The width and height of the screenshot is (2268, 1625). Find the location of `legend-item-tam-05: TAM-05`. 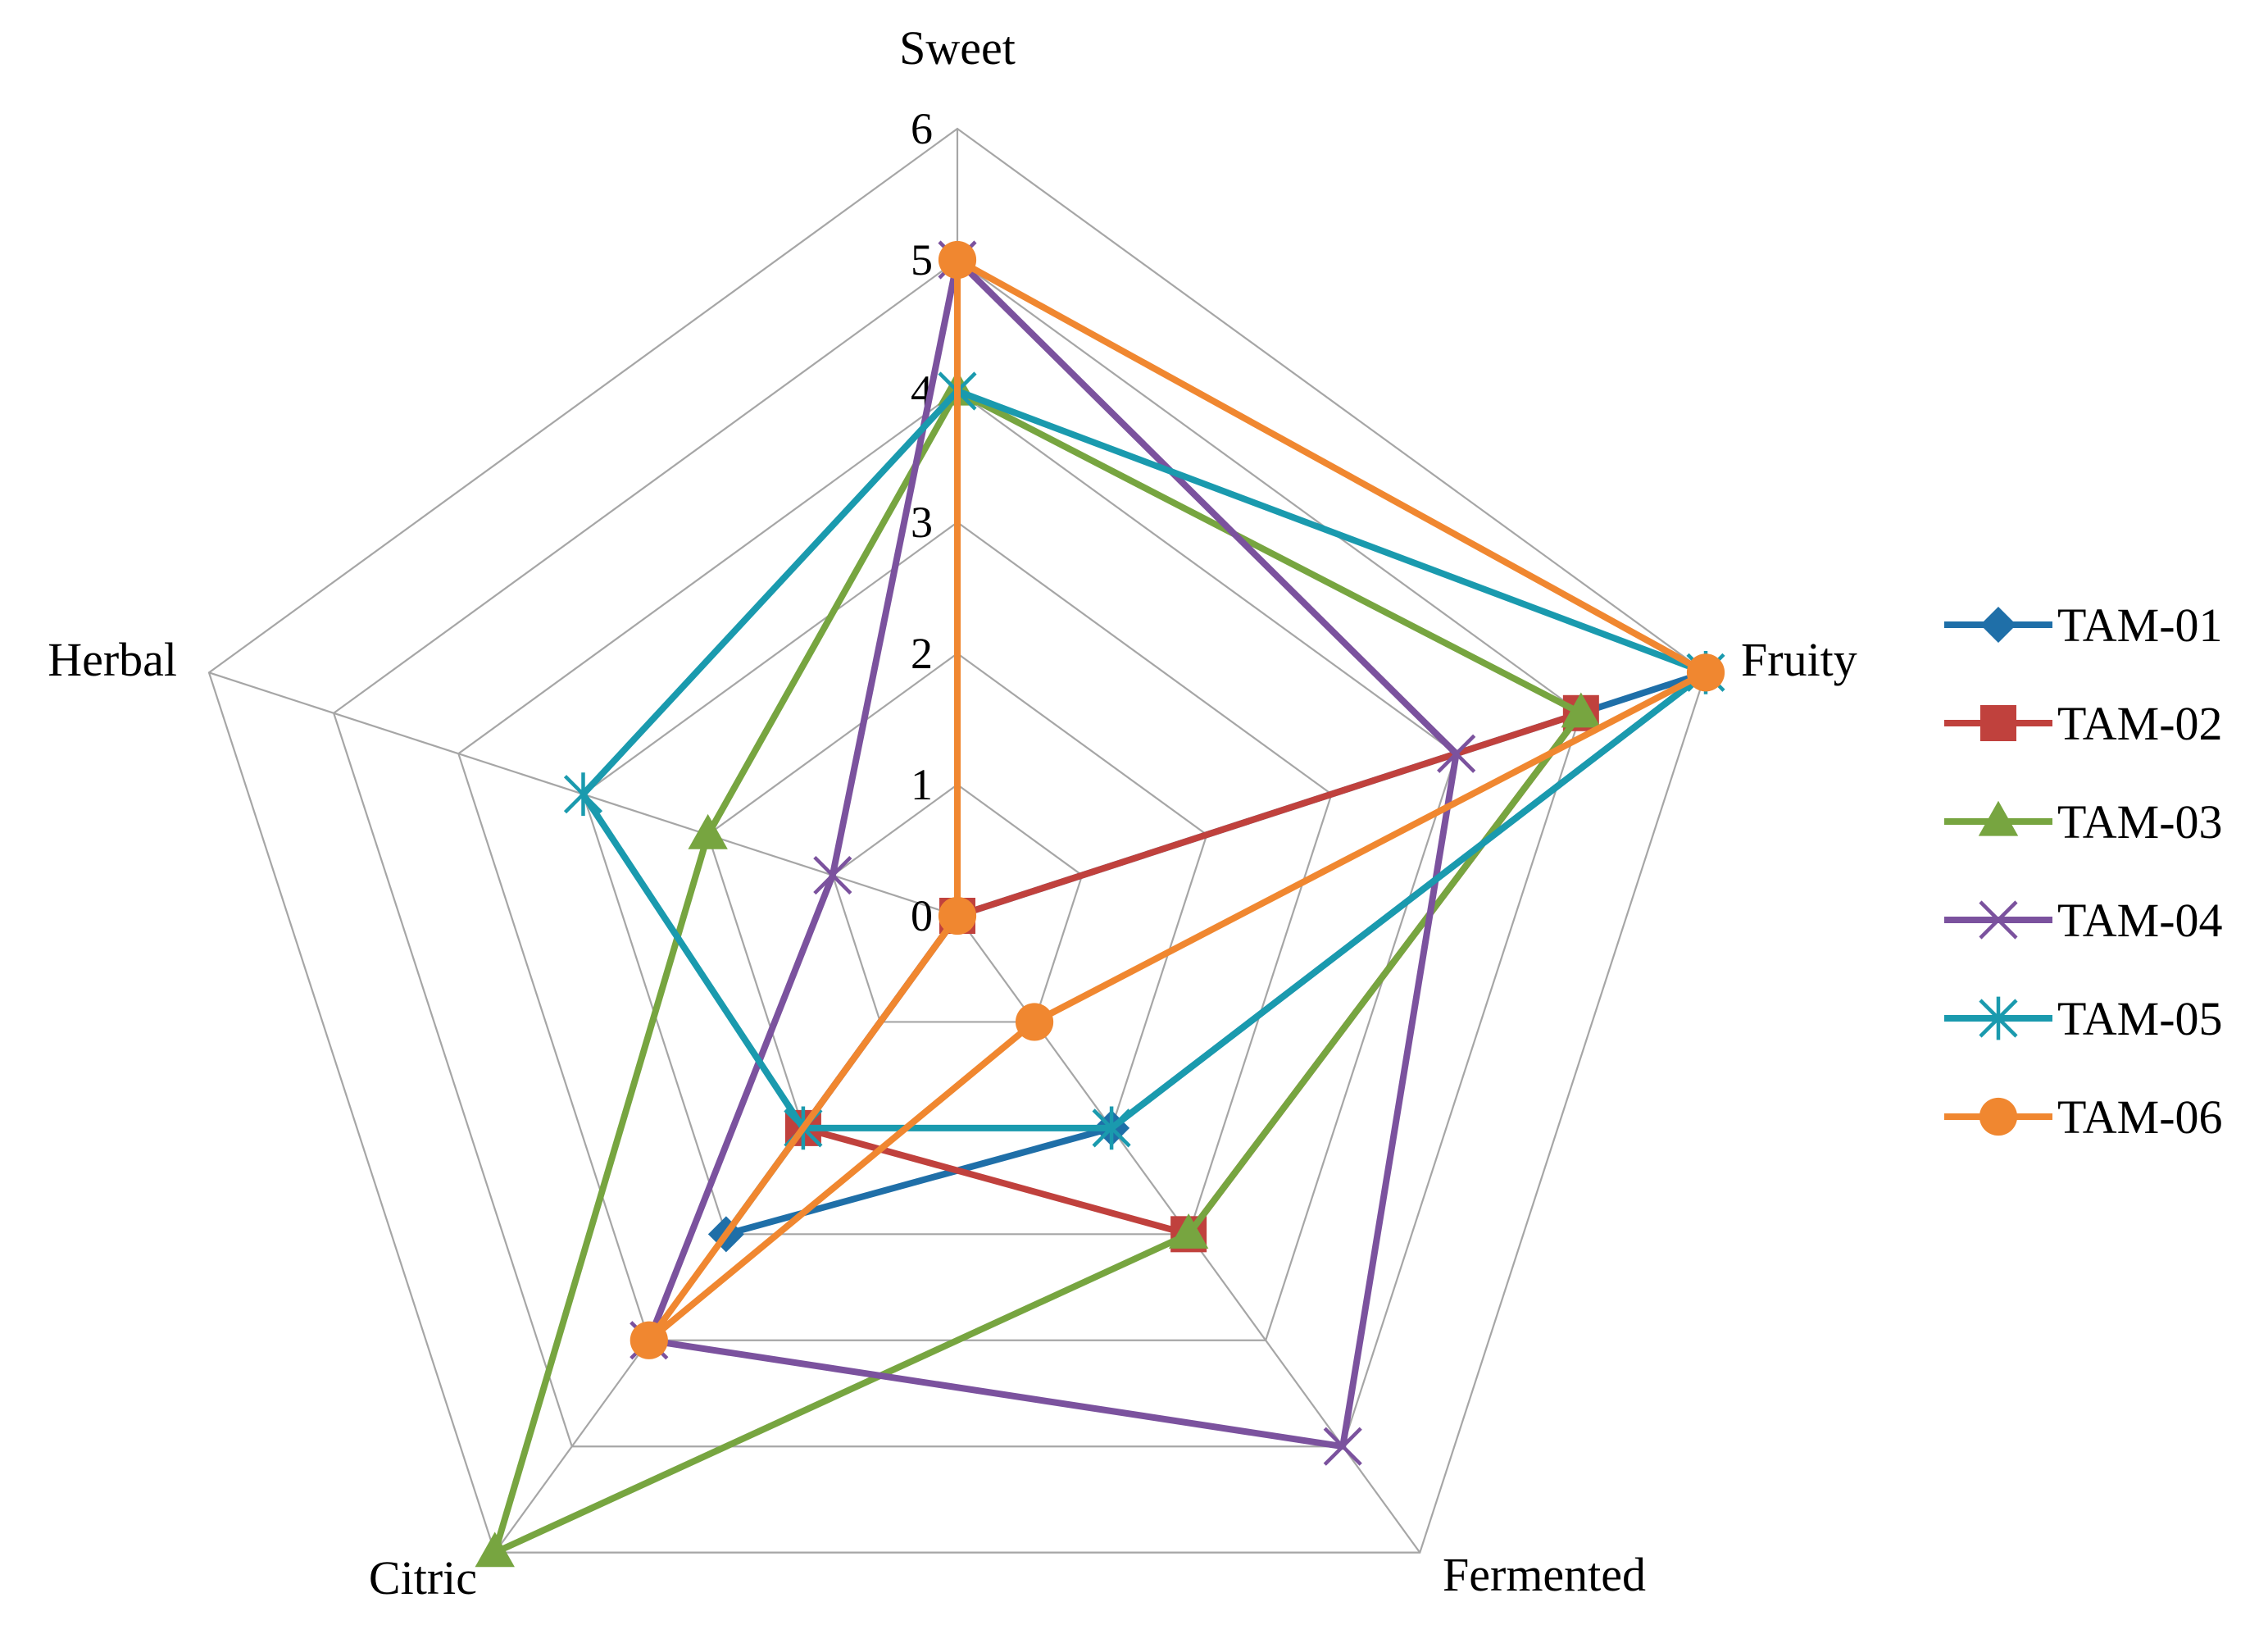

legend-item-tam-05: TAM-05 is located at coordinates (2083, 1018).